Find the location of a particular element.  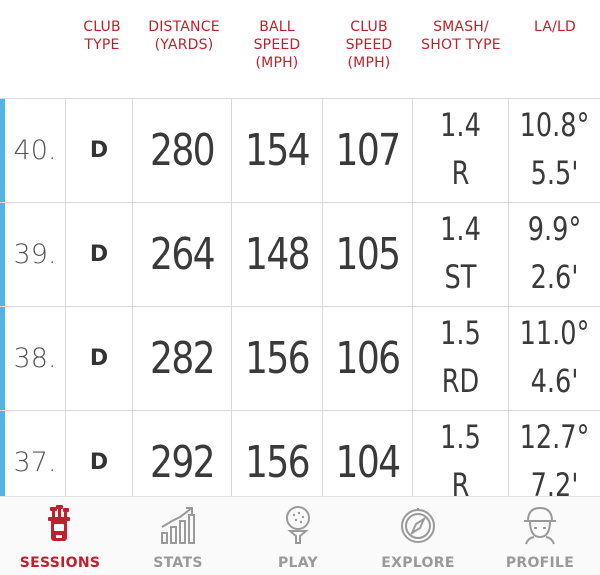

nav-profile: PROFILE is located at coordinates (540, 536).